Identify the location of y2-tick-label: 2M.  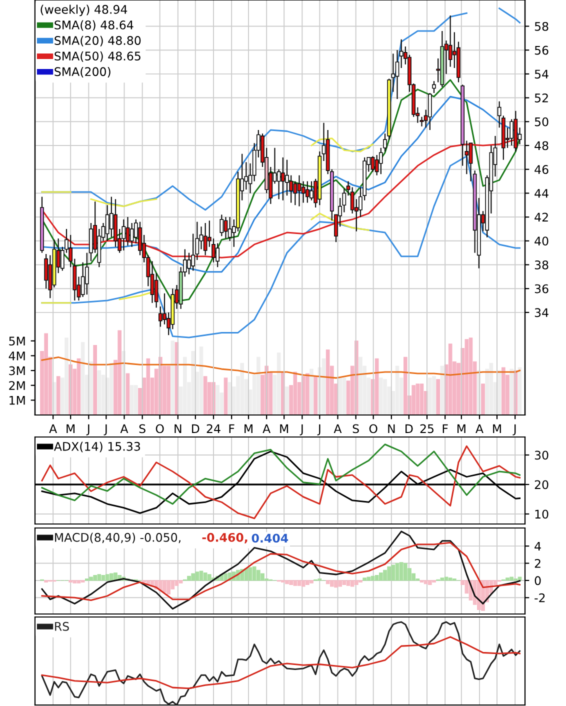
(17, 385).